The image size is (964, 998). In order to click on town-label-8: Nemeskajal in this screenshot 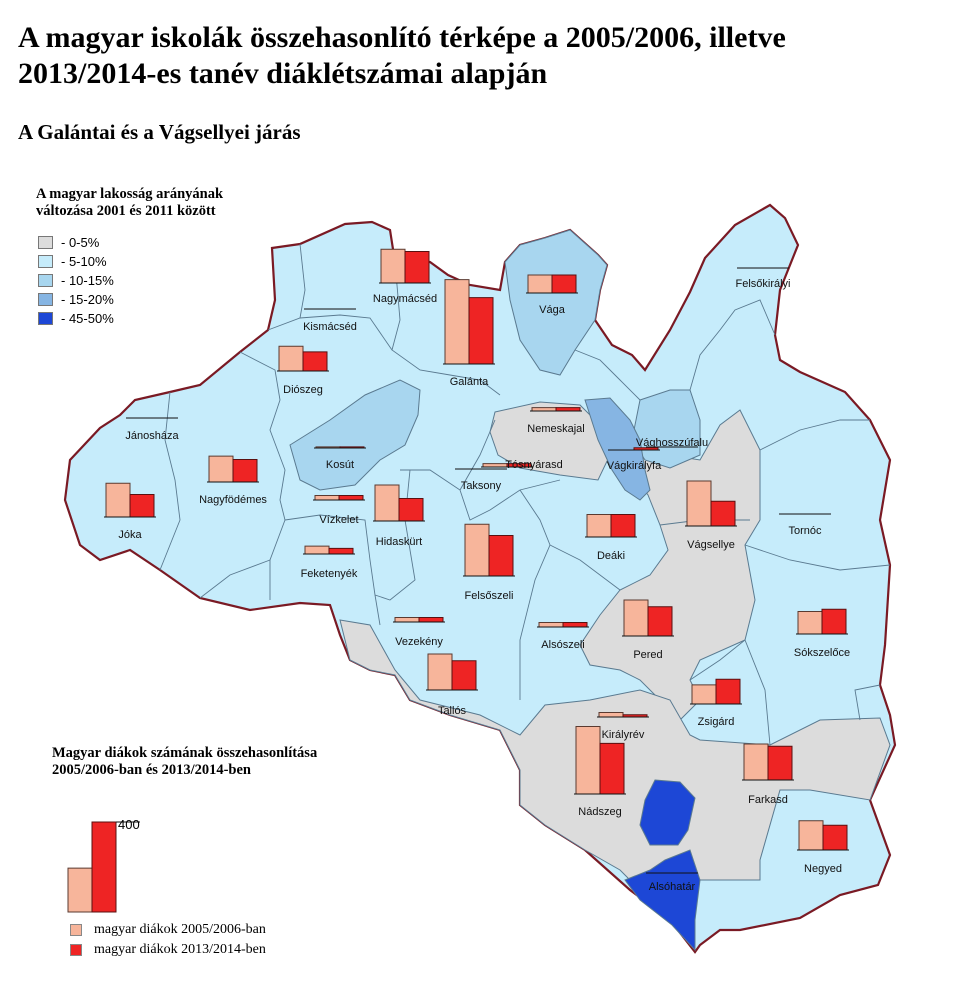, I will do `click(555, 429)`.